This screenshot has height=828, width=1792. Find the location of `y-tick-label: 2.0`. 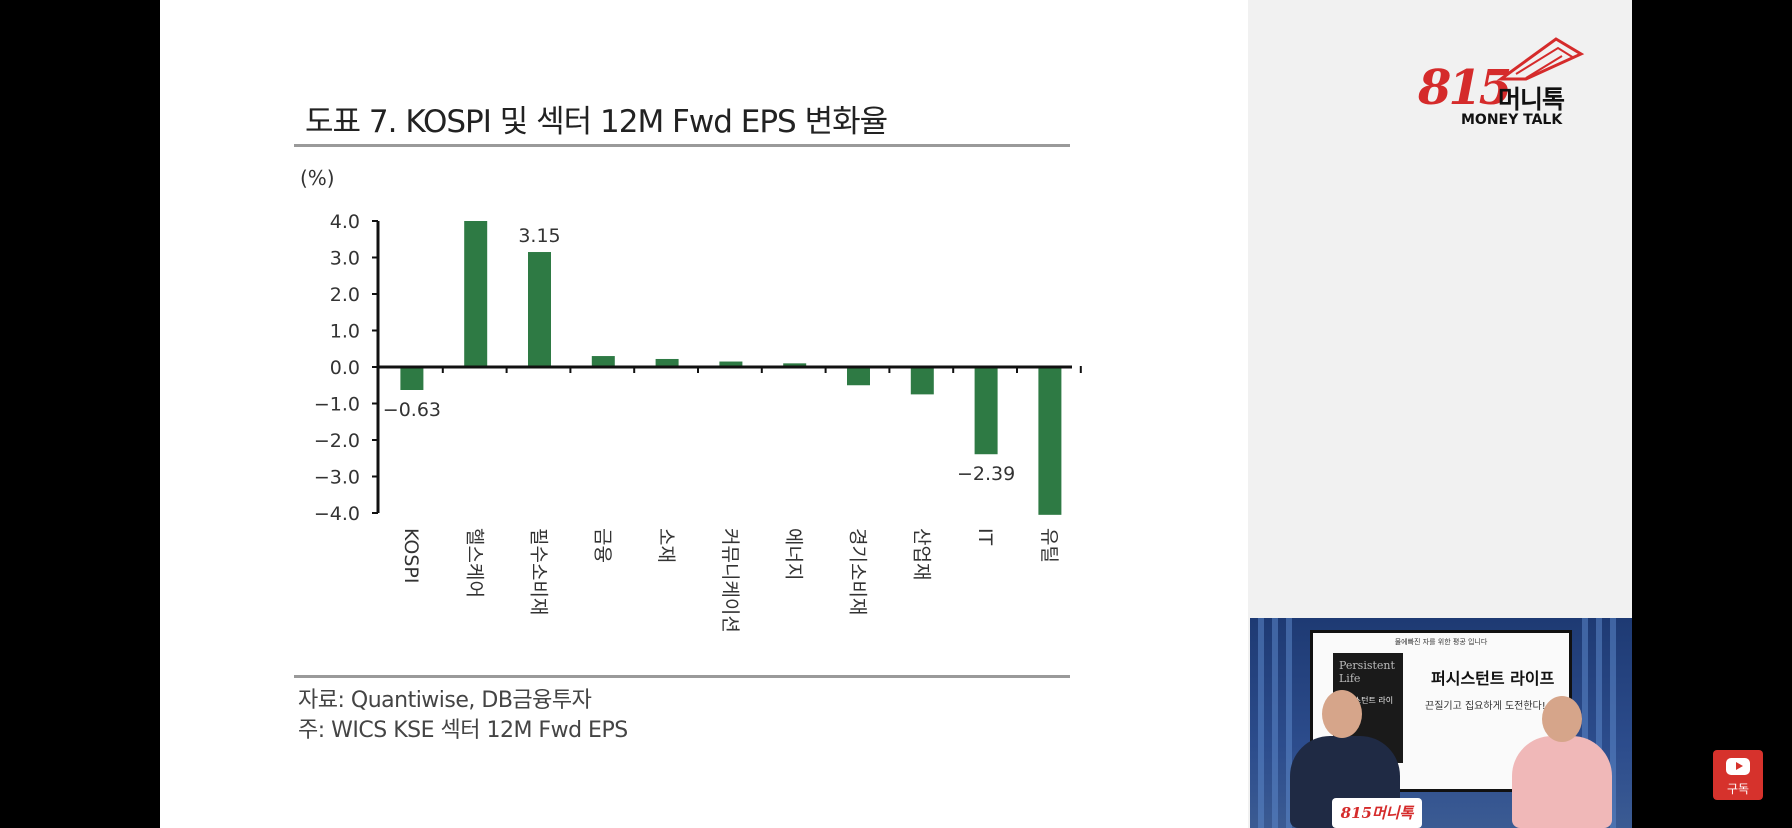

y-tick-label: 2.0 is located at coordinates (345, 295).